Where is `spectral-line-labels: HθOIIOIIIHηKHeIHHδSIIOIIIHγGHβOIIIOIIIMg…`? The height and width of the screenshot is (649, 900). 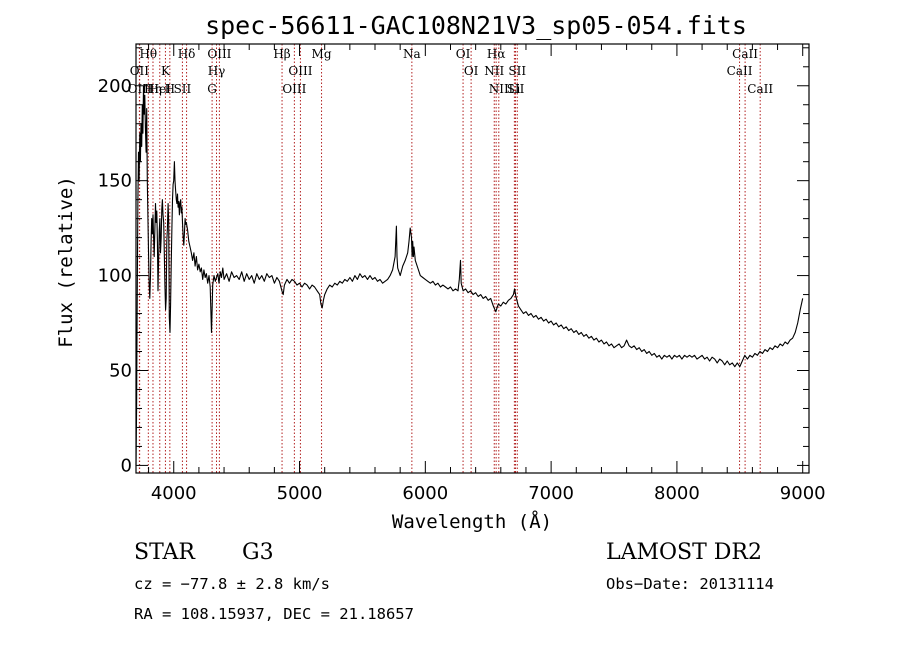
spectral-line-labels: HθOIIOIIIHηKHeIHHδSIIOIIIHγGHβOIIIOIIIMg… is located at coordinates (451, 71).